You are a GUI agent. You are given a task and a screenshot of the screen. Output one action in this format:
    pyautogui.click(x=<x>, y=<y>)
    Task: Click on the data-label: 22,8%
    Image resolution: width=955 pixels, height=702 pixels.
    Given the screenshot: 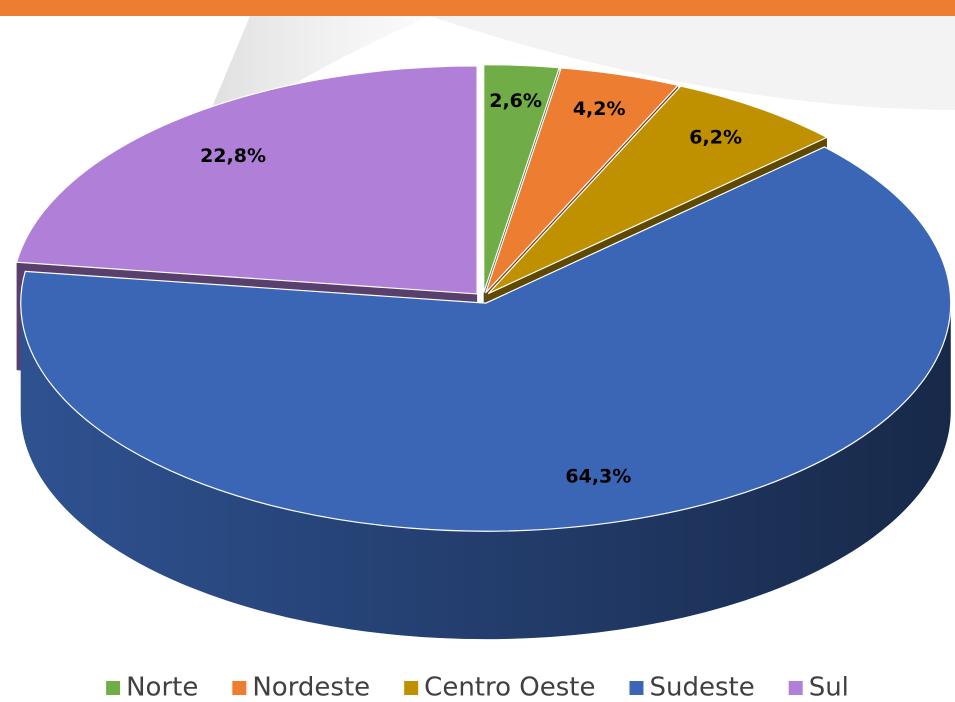 What is the action you would take?
    pyautogui.click(x=233, y=156)
    